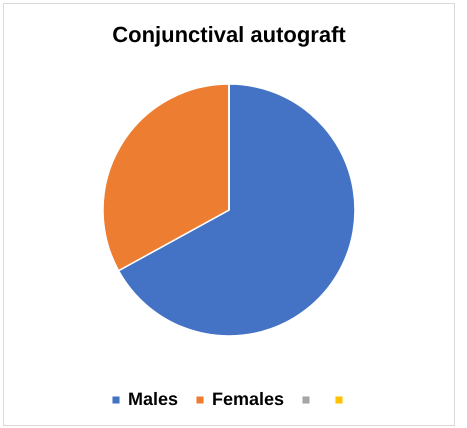 This screenshot has width=467, height=428. I want to click on chart-title: Conjunctival autograft, so click(229, 34).